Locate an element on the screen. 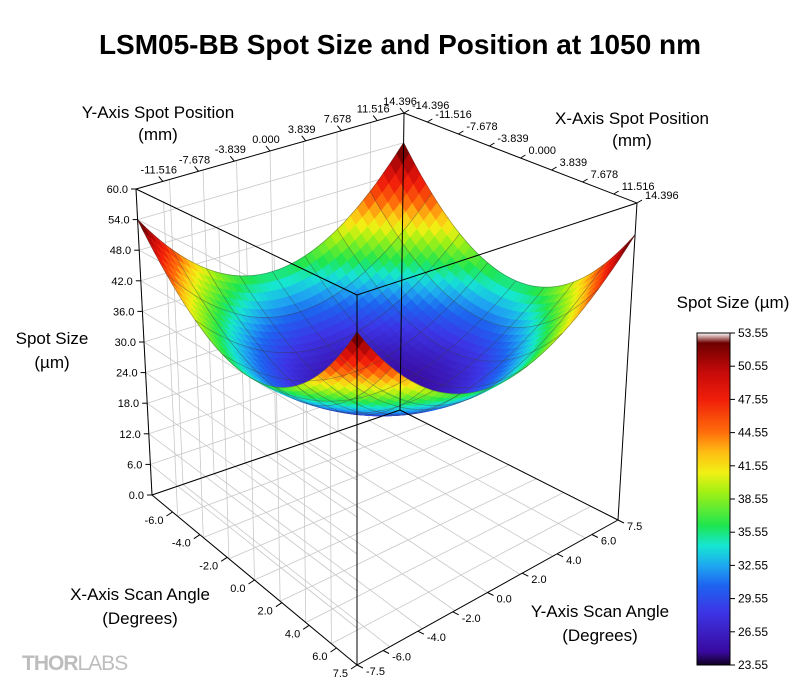 Image resolution: width=800 pixels, height=687 pixels. logo-part-2: LABS is located at coordinates (103, 663).